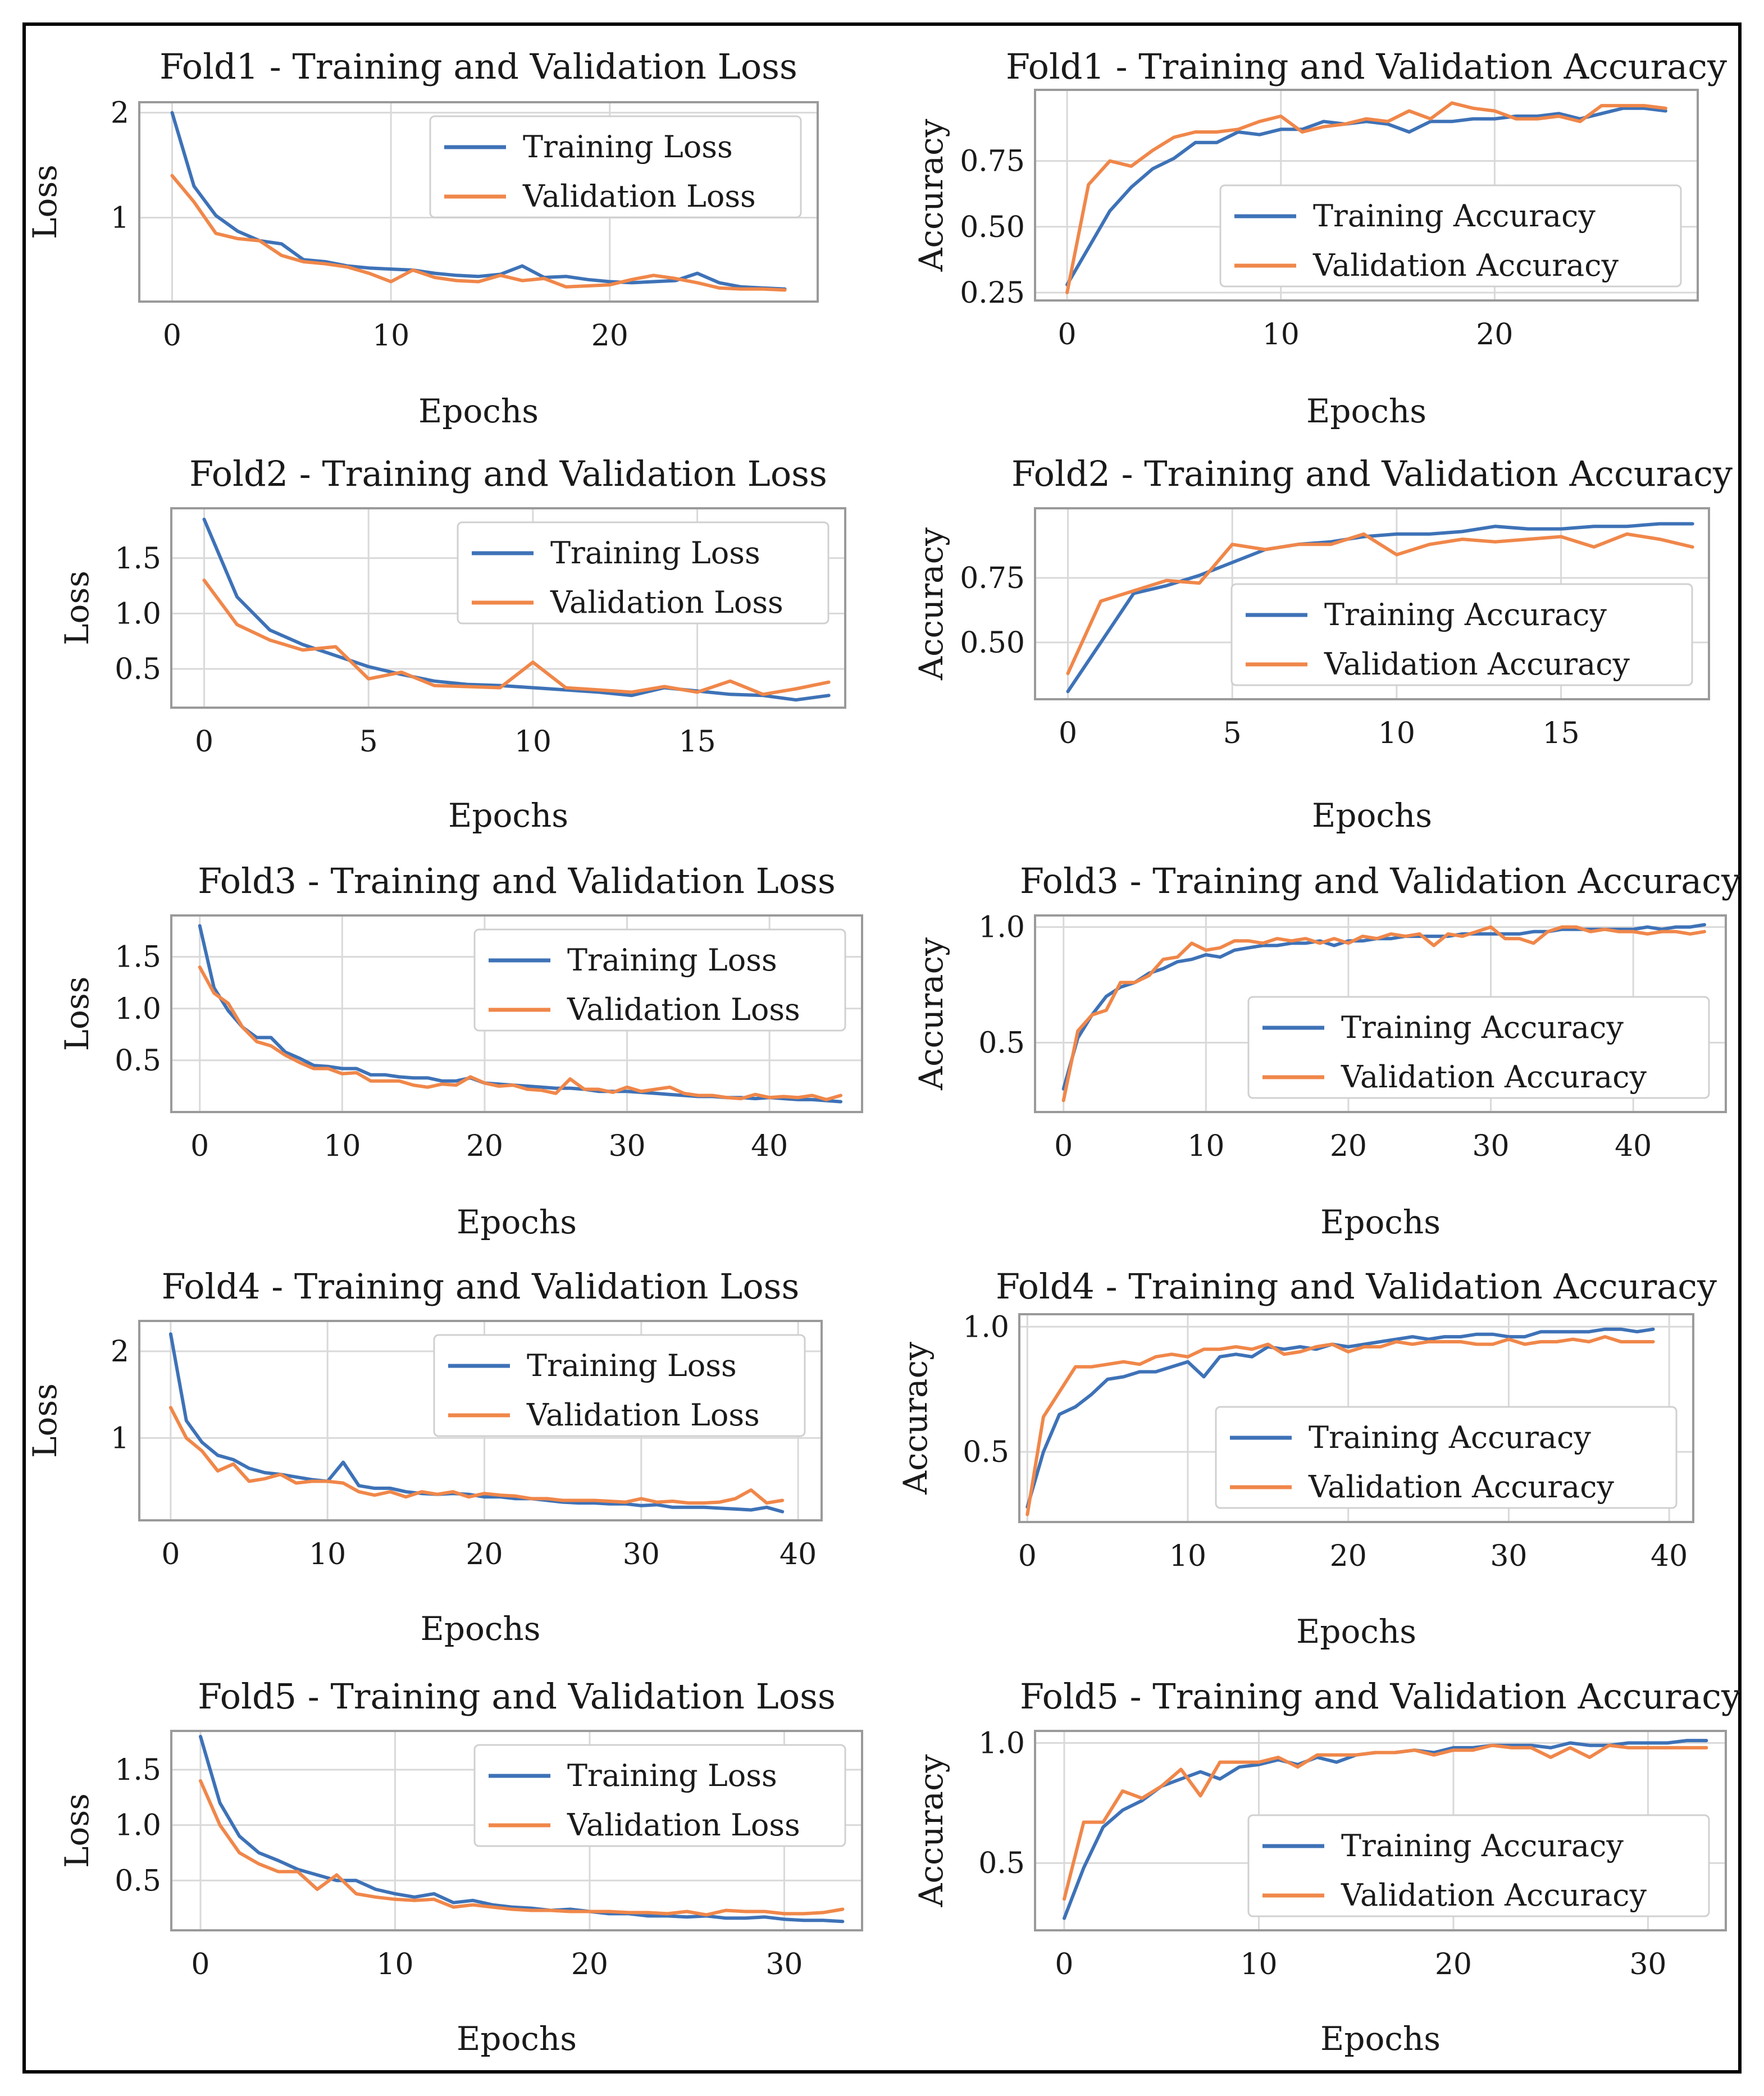  I want to click on series-line-validation, so click(1383, 1013).